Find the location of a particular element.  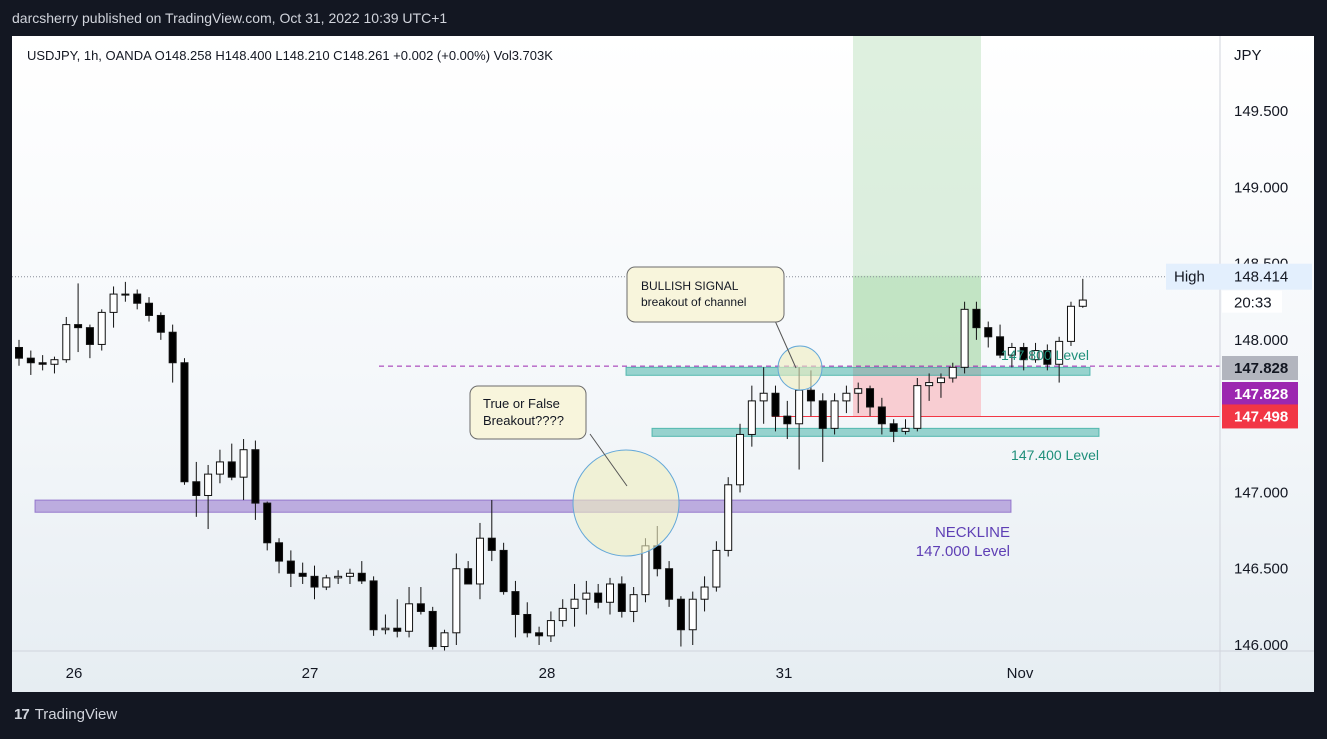

callout-tf-line1: True or False is located at coordinates (521, 403).